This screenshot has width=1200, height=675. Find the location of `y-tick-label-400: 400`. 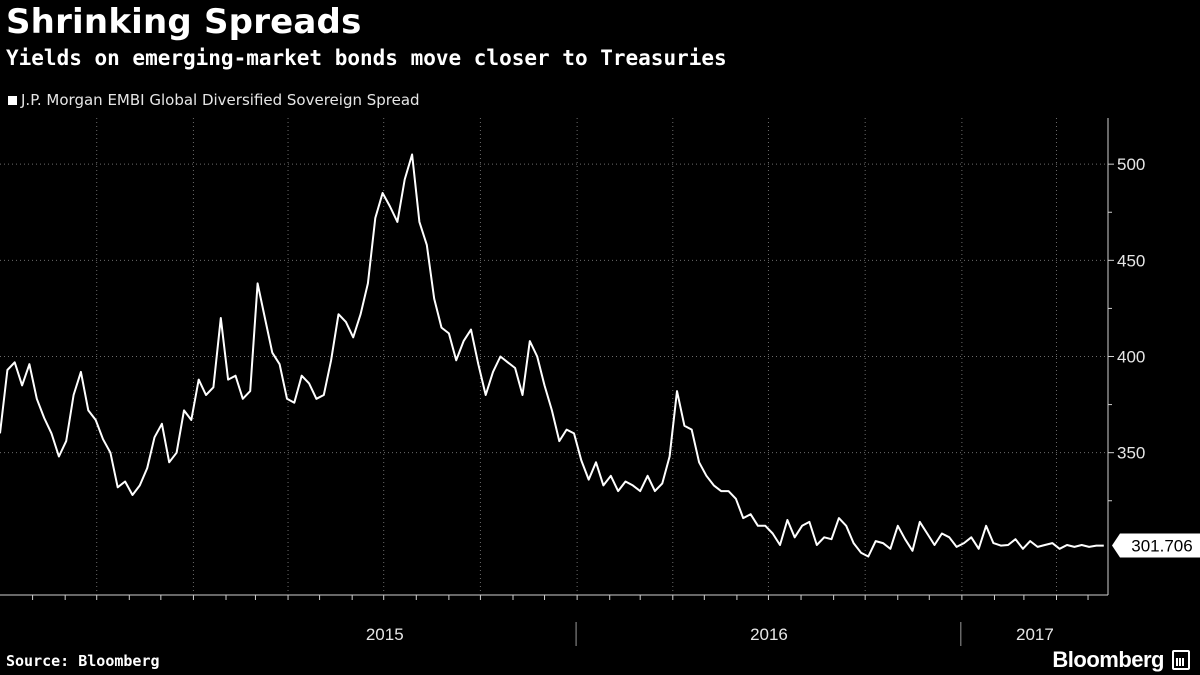

y-tick-label-400: 400 is located at coordinates (1131, 357).